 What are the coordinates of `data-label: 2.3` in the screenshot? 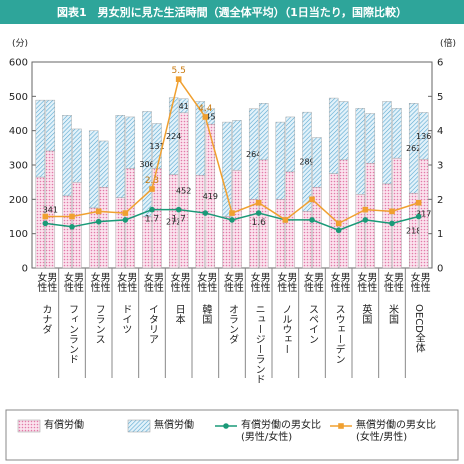 It's located at (152, 181).